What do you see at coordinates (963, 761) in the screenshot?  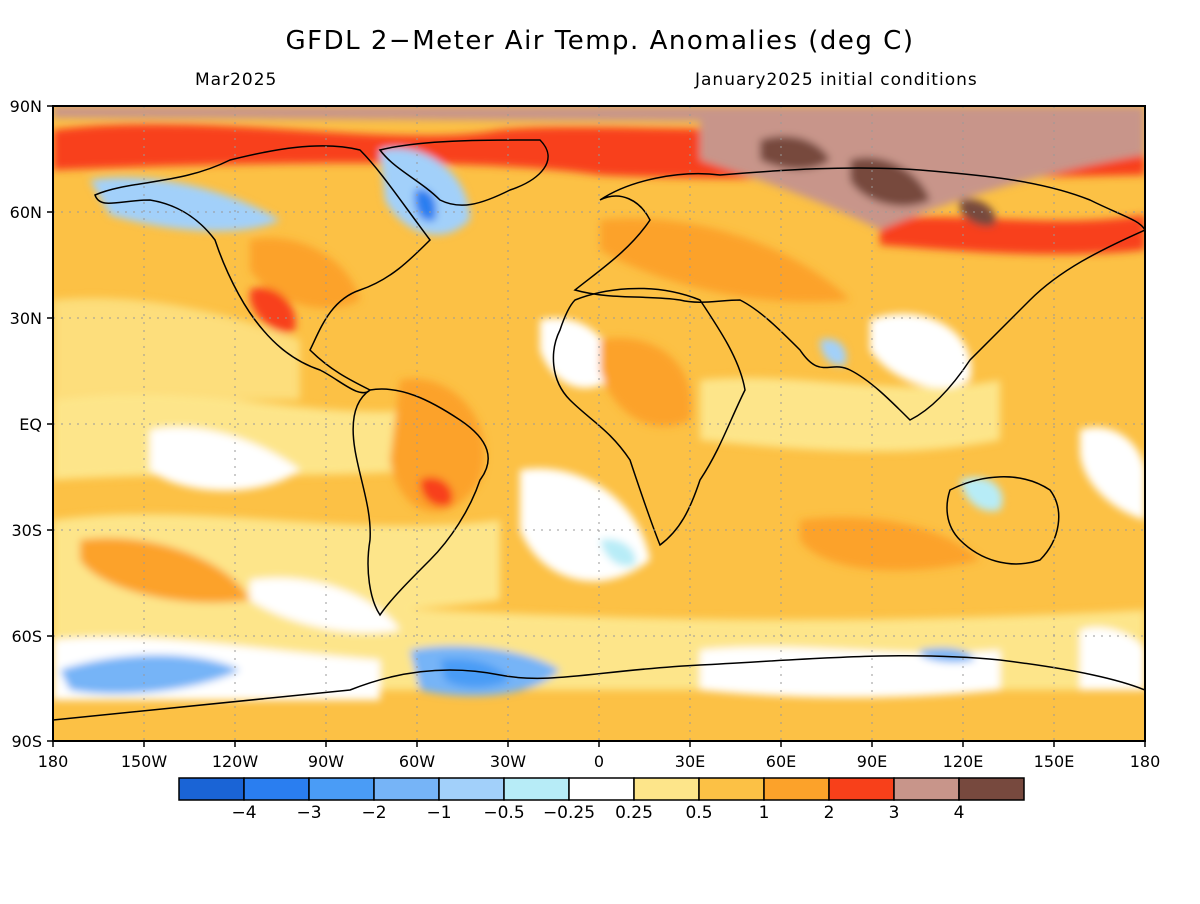 I see `lon-label-120e: 120E` at bounding box center [963, 761].